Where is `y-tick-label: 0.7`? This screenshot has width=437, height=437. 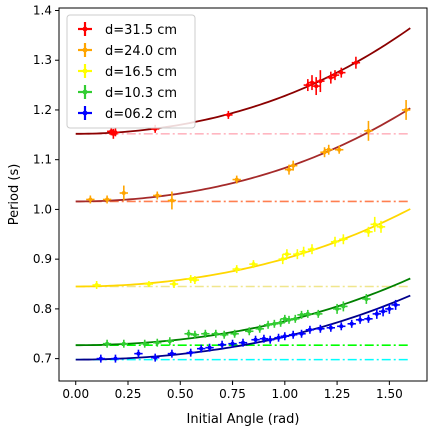 y-tick-label: 0.7 is located at coordinates (42, 359).